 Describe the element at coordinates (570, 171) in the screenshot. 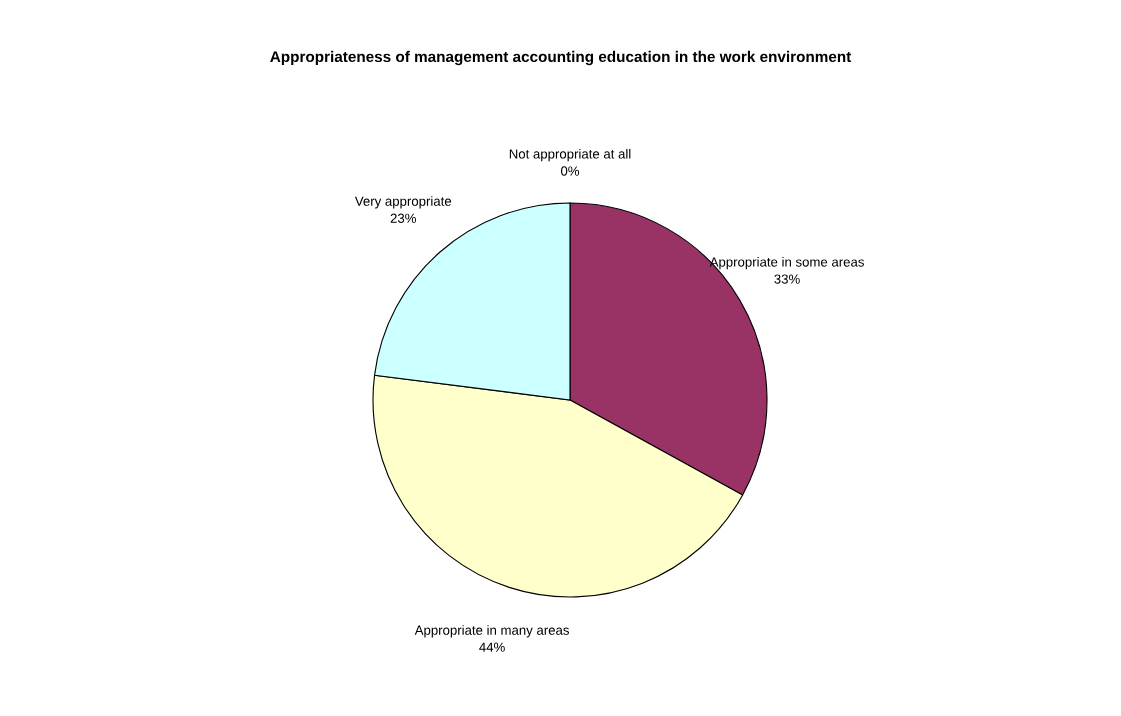

I see `text: 0%` at that location.